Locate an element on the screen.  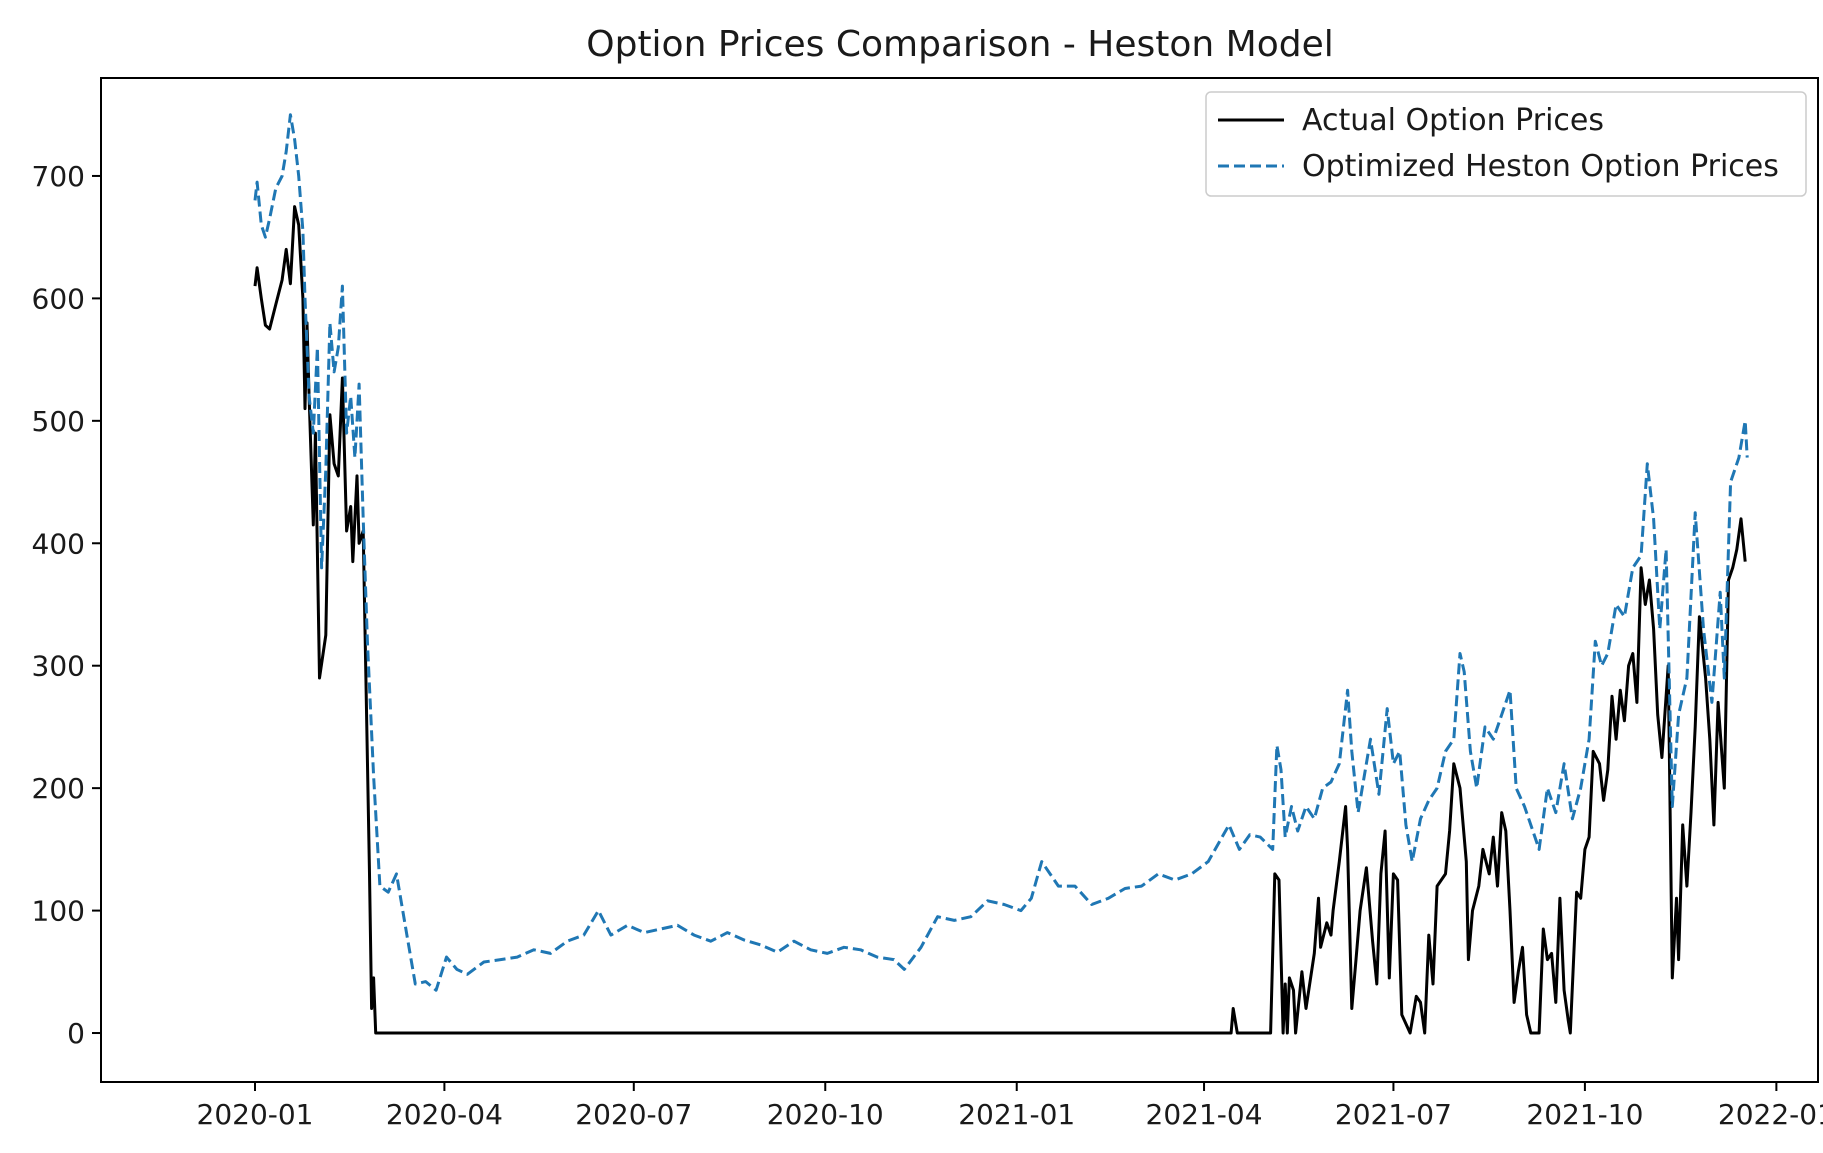
x-tick-label: 2021-07 is located at coordinates (1393, 1114).